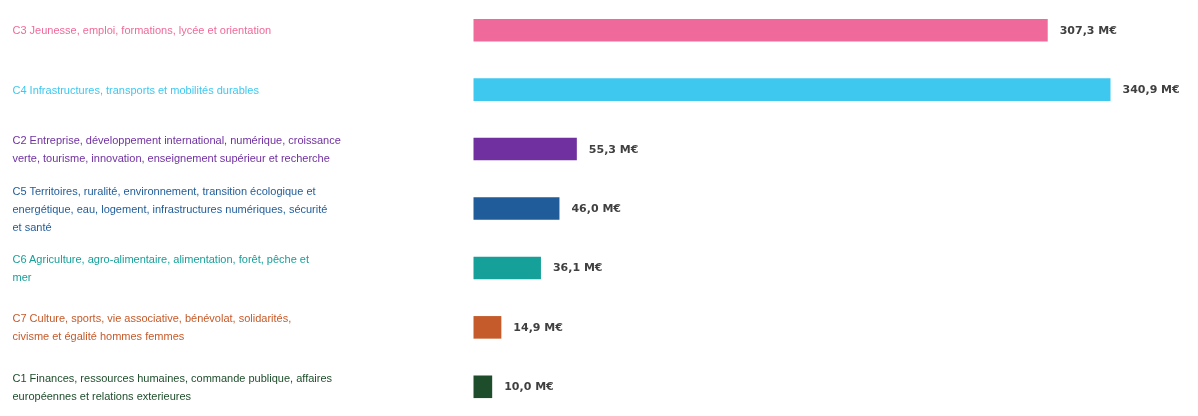  I want to click on y-tick-label: C2 Entreprise, développement international, numérique, croissance verte, tourisme, innovation, enseignement supérieur et recherche, so click(176, 149).